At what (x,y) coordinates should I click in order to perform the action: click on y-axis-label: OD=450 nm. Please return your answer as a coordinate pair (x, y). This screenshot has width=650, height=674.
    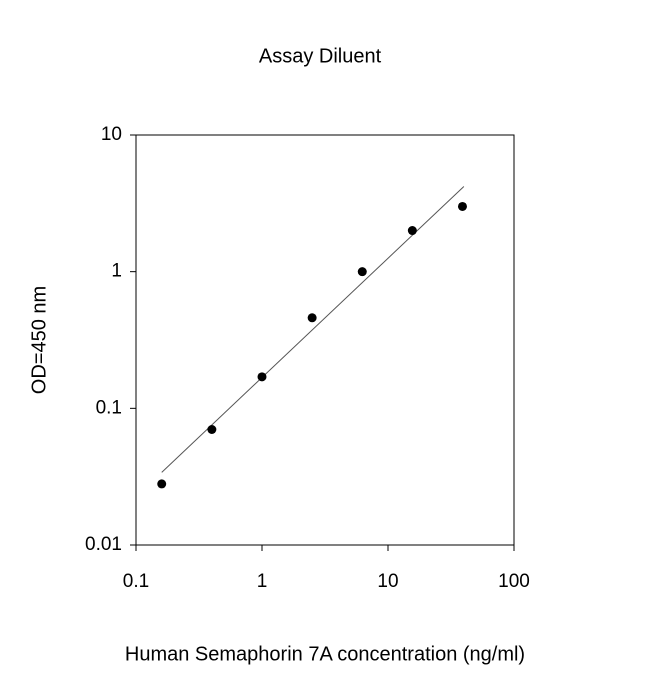
    Looking at the image, I should click on (39, 340).